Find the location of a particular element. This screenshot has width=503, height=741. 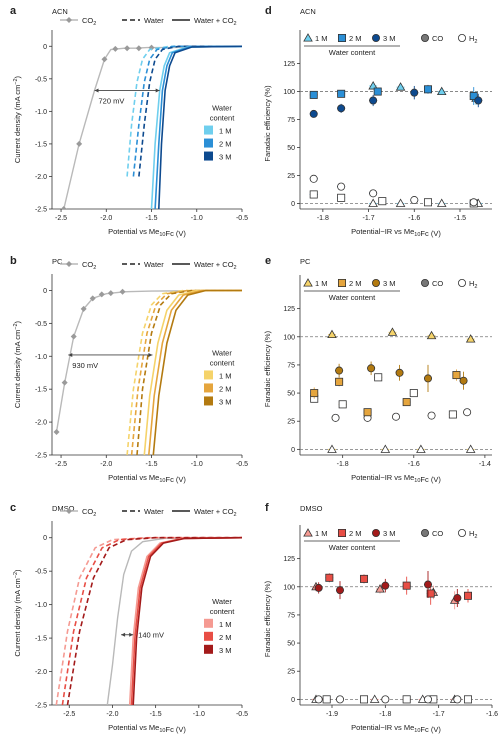

legend-h2-label: H2 is located at coordinates (473, 534).